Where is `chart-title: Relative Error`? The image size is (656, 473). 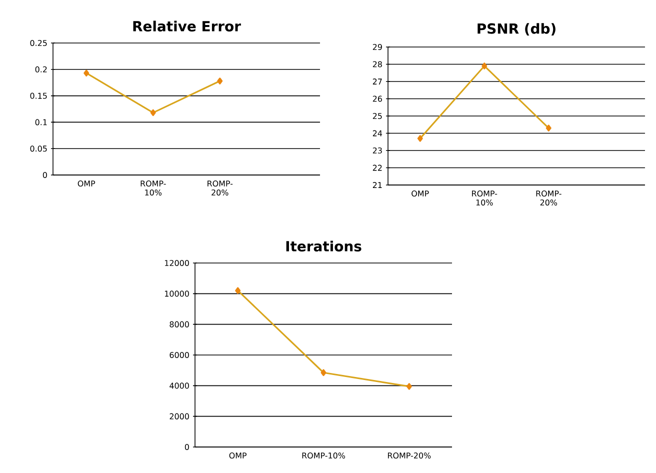 chart-title: Relative Error is located at coordinates (187, 26).